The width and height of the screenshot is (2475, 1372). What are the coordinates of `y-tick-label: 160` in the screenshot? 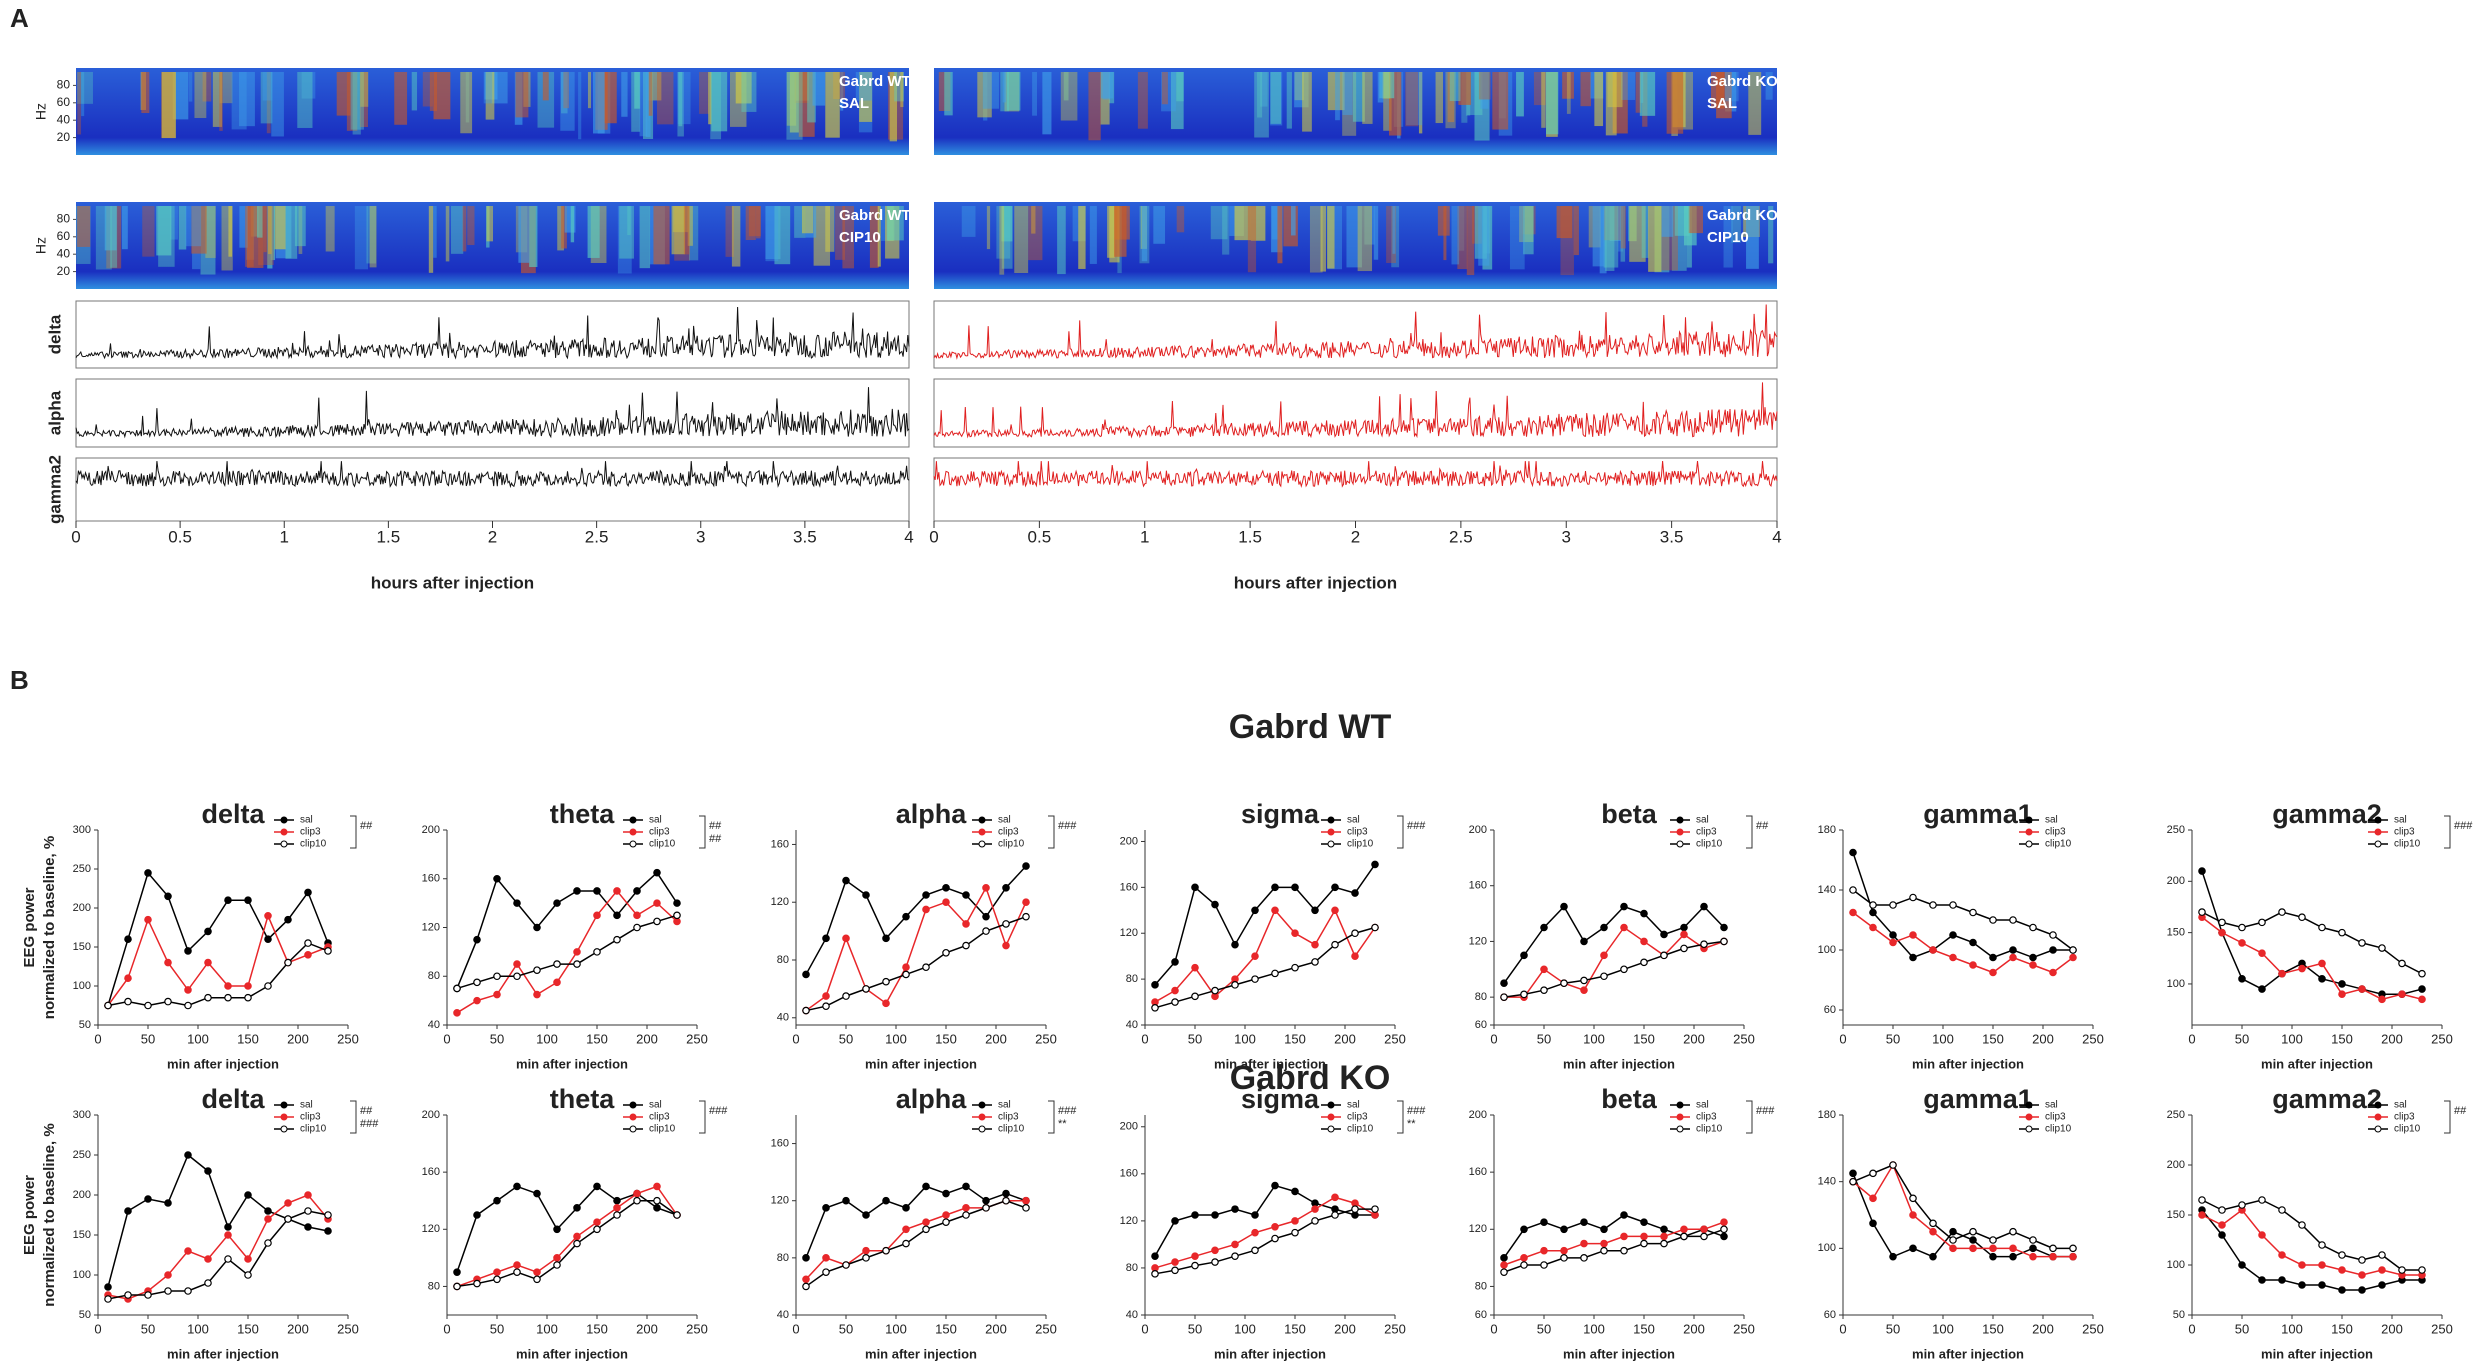 It's located at (431, 1172).